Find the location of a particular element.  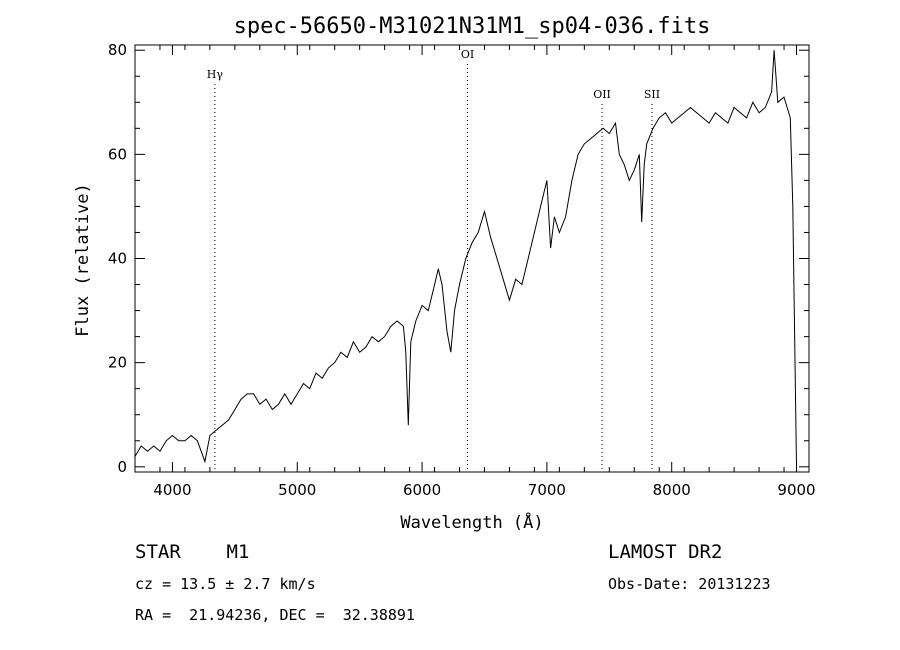

x-axis-label: Wavelength (Å) is located at coordinates (471, 522).